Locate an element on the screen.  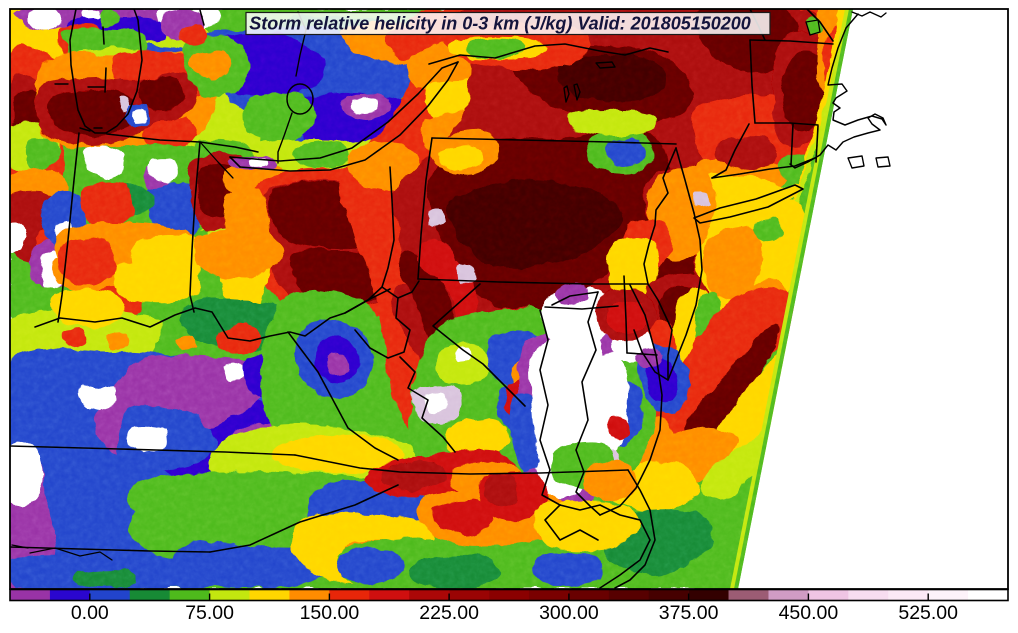
svg-text: 225.00 is located at coordinates (449, 613).